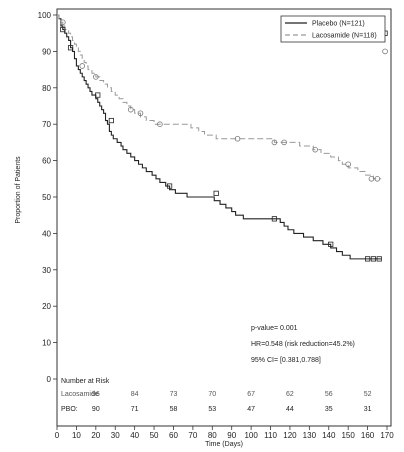 The height and width of the screenshot is (452, 404). Describe the element at coordinates (174, 409) in the screenshot. I see `risk-count-placebo: 58` at that location.